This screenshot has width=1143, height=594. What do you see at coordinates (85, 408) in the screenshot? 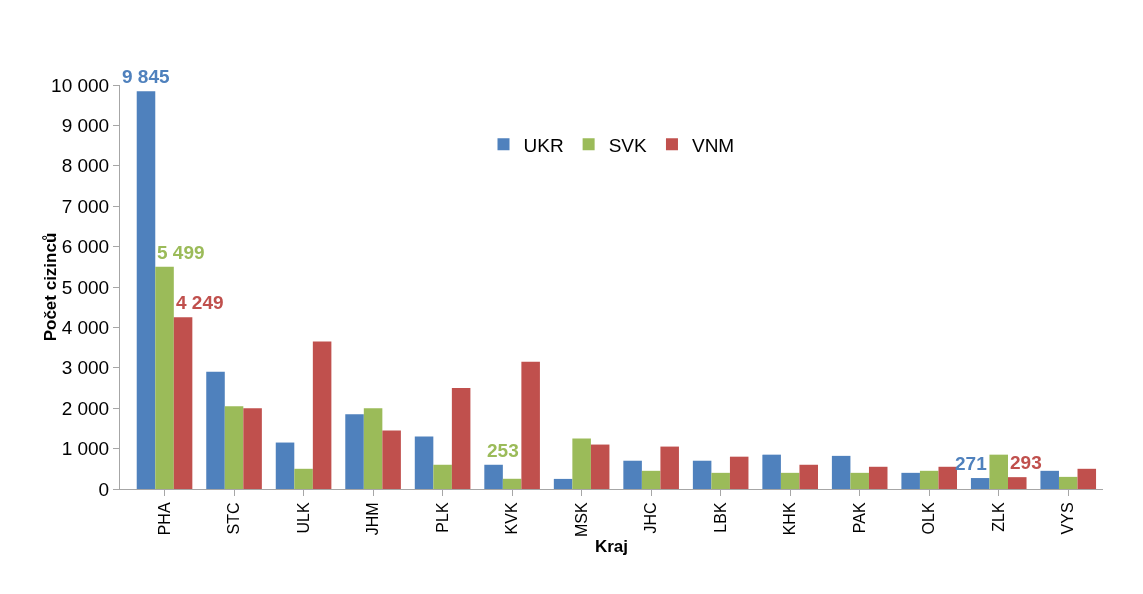
I see `y-tick-label: 2 000` at bounding box center [85, 408].